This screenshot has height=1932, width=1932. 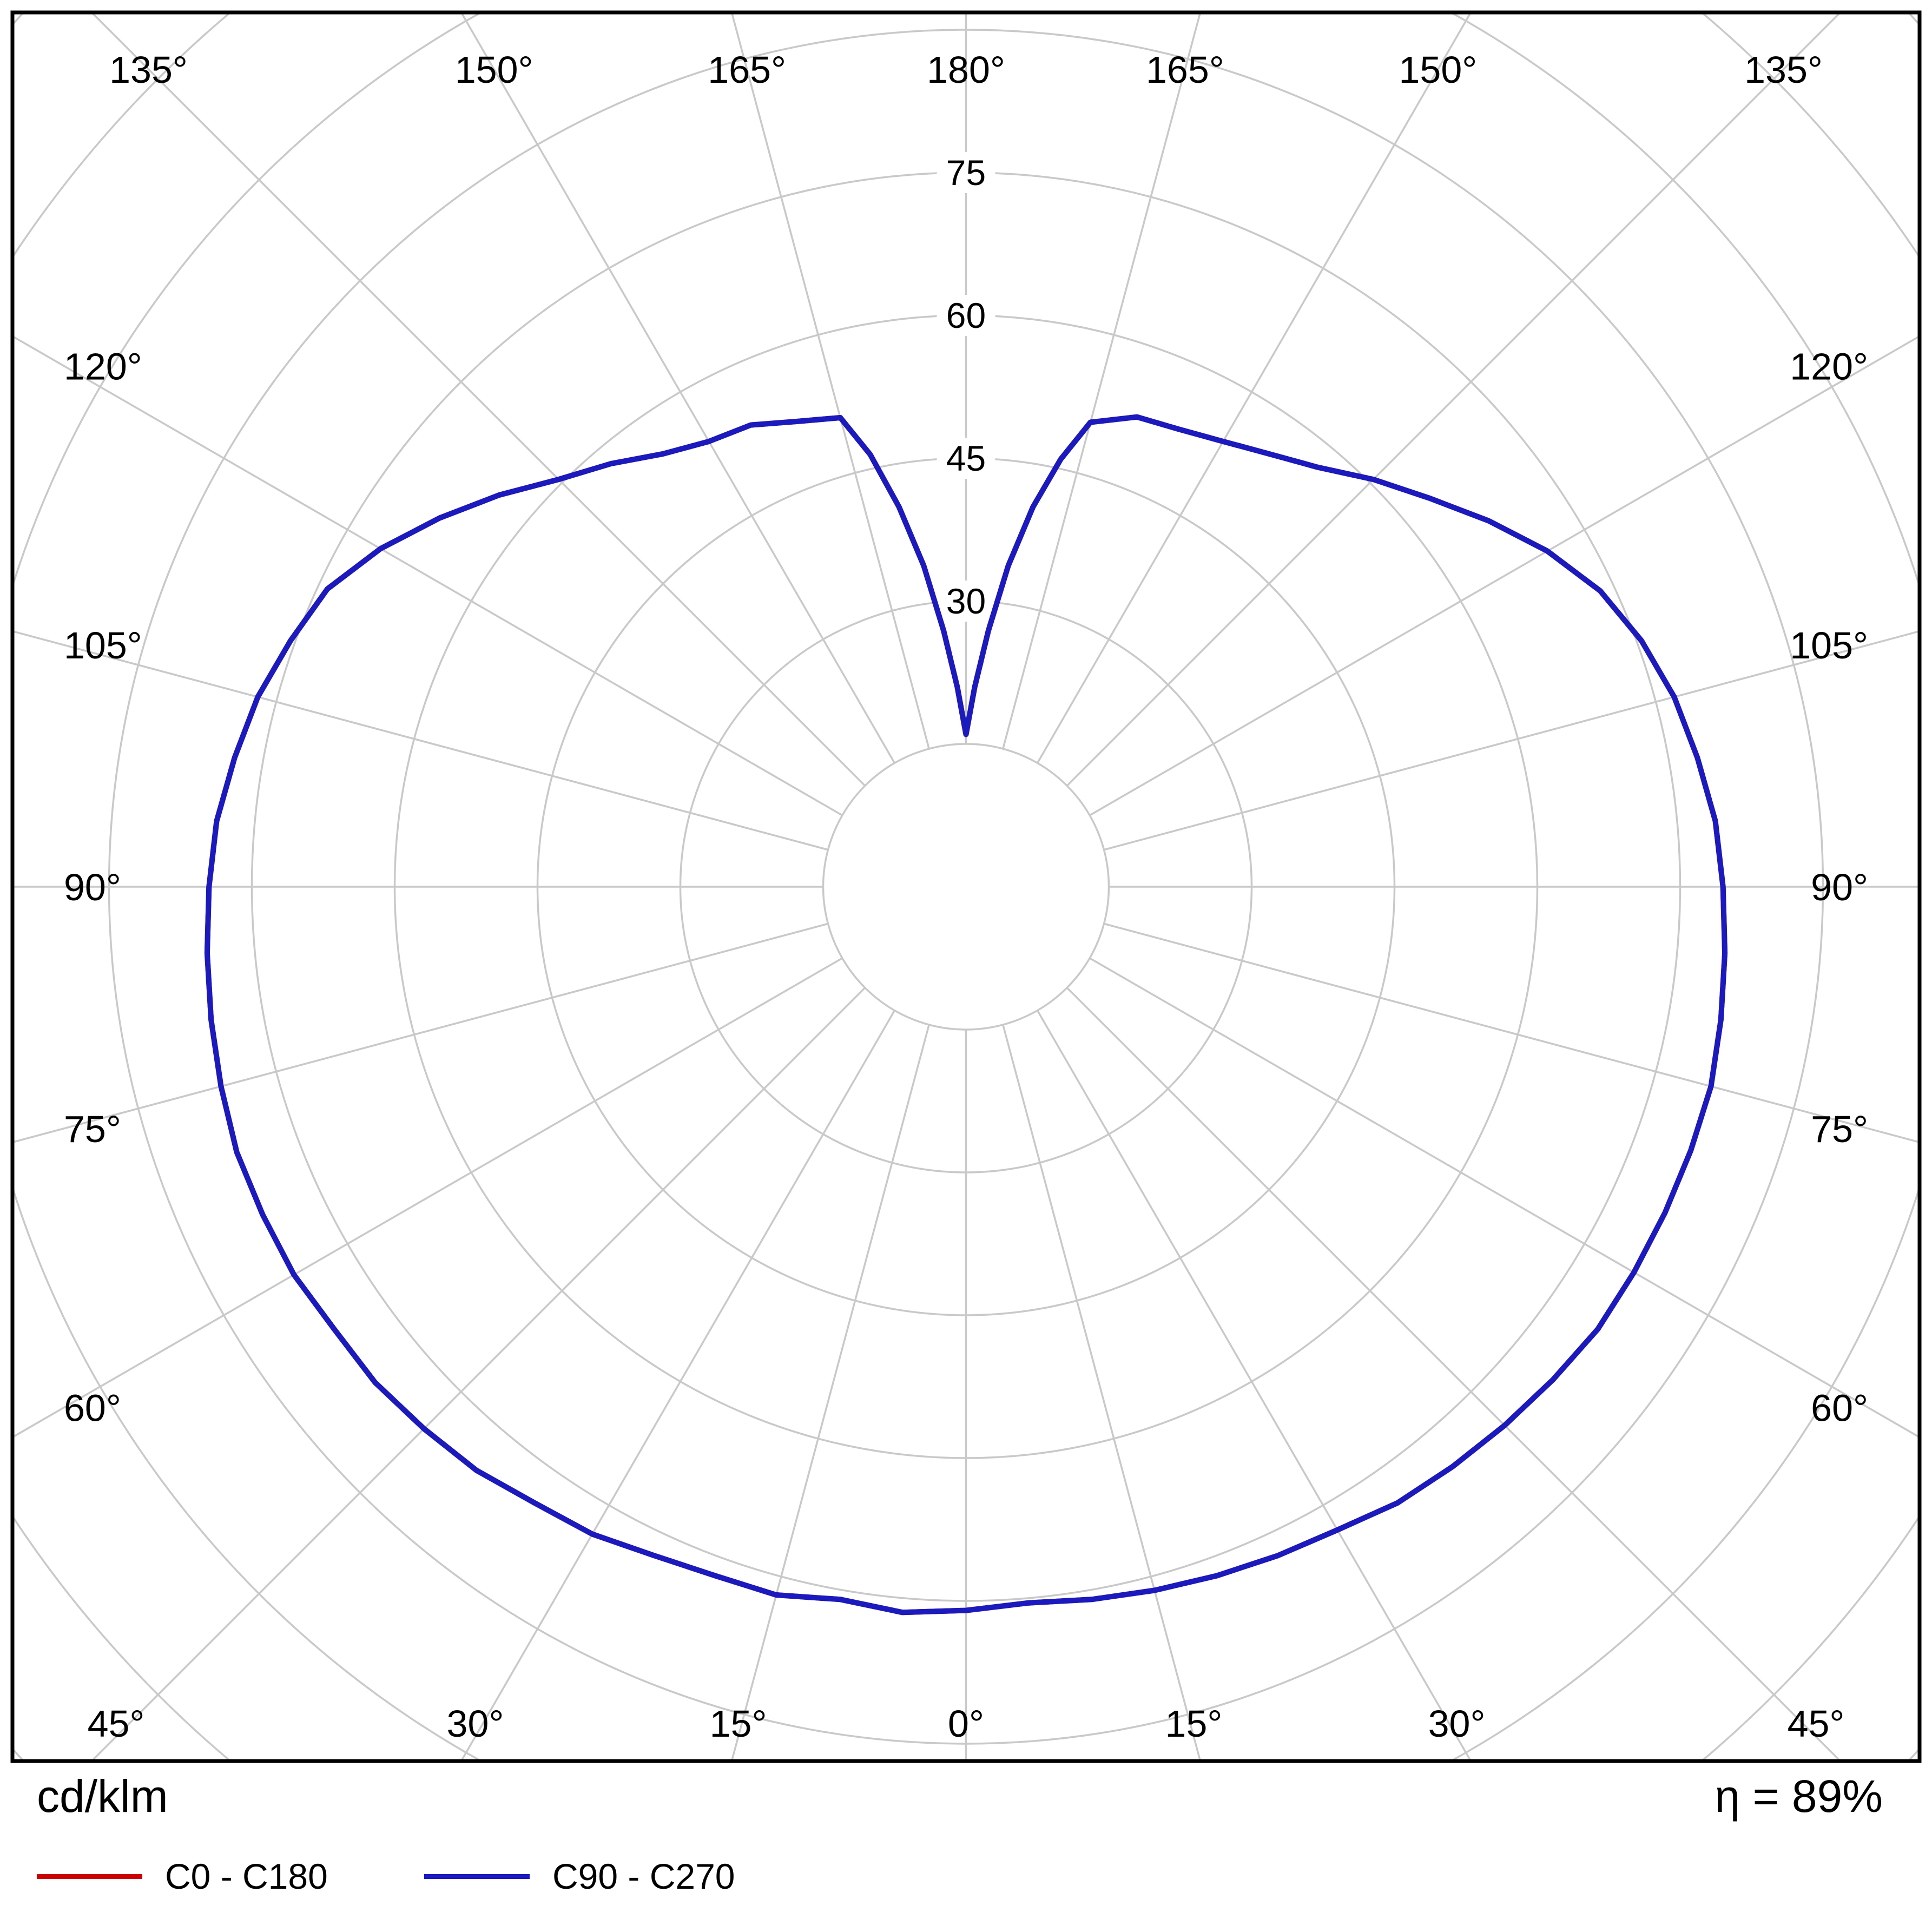 What do you see at coordinates (1816, 1724) in the screenshot?
I see `angle-label-45-right: 45°` at bounding box center [1816, 1724].